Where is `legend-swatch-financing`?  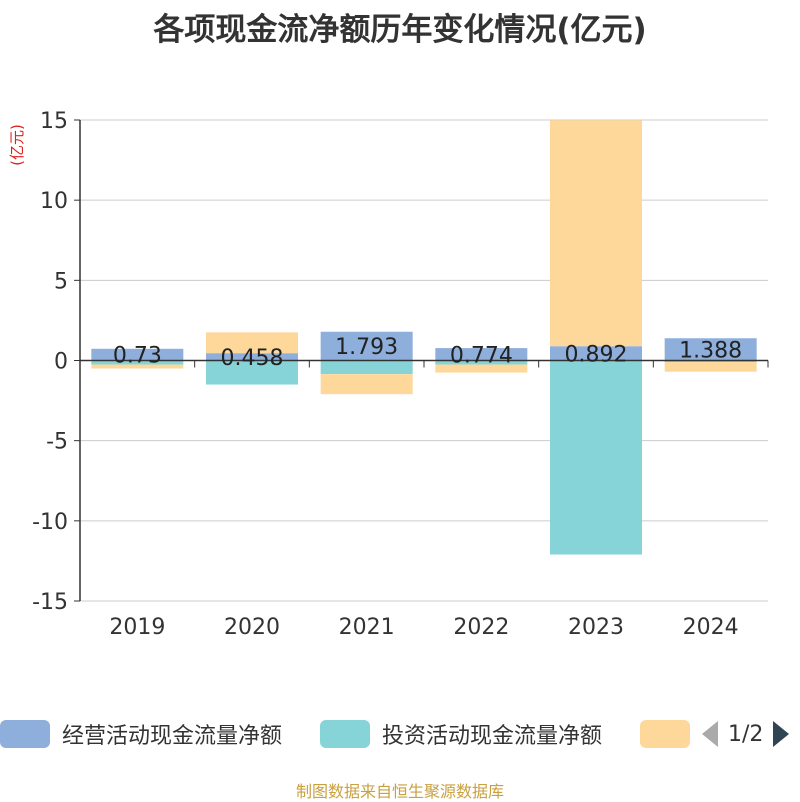
legend-swatch-financing is located at coordinates (665, 734).